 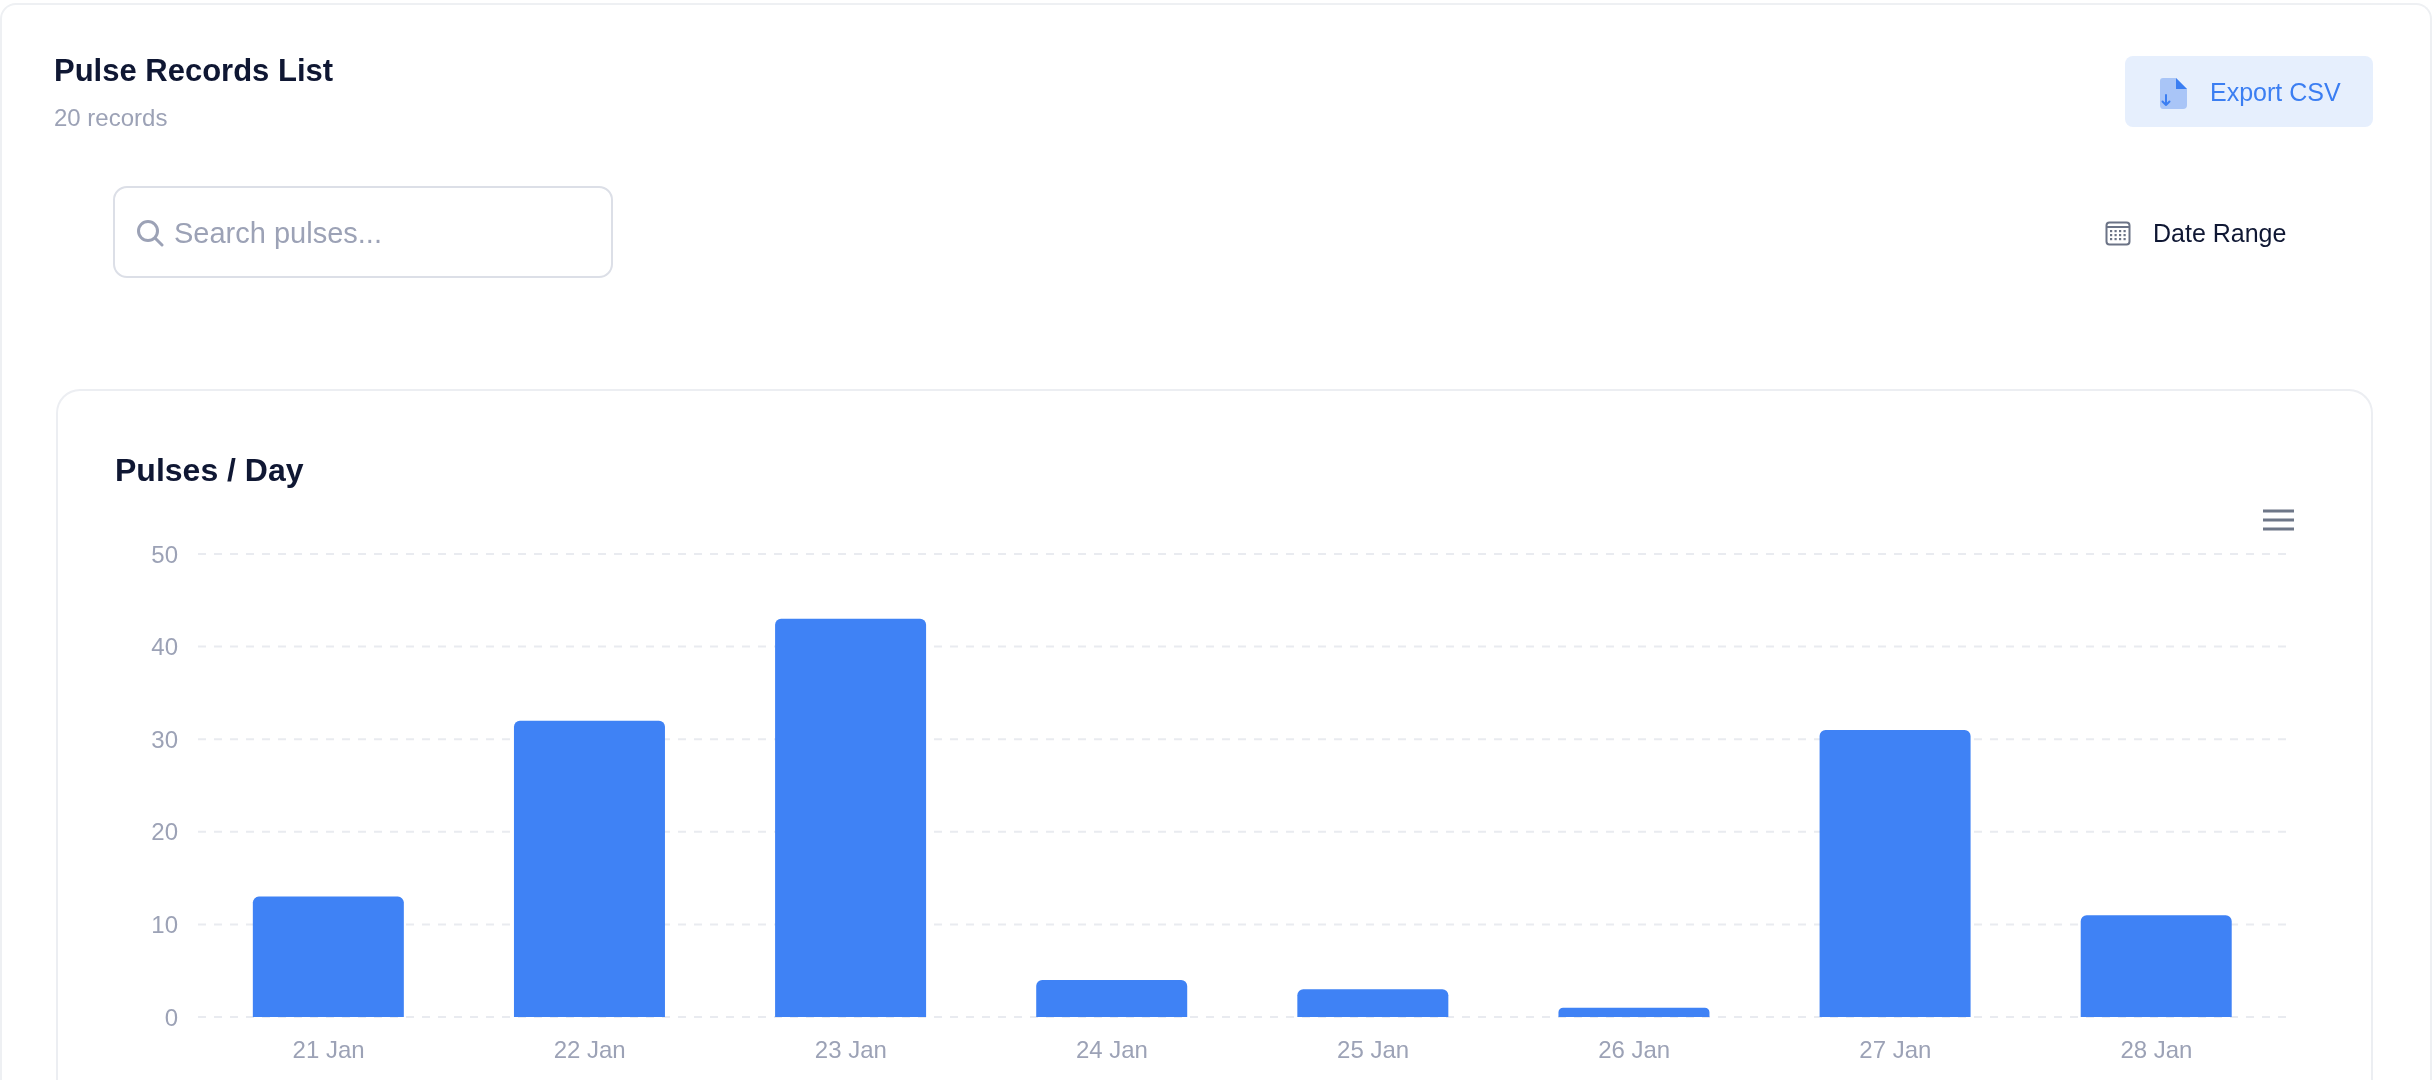 I want to click on x-tick-label: 27 Jan, so click(x=1895, y=1050).